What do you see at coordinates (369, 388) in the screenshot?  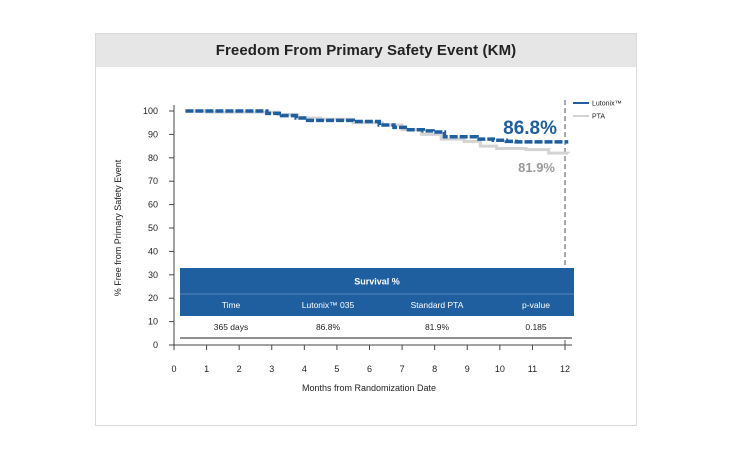 I see `x-axis-title: Months from Randomization Date` at bounding box center [369, 388].